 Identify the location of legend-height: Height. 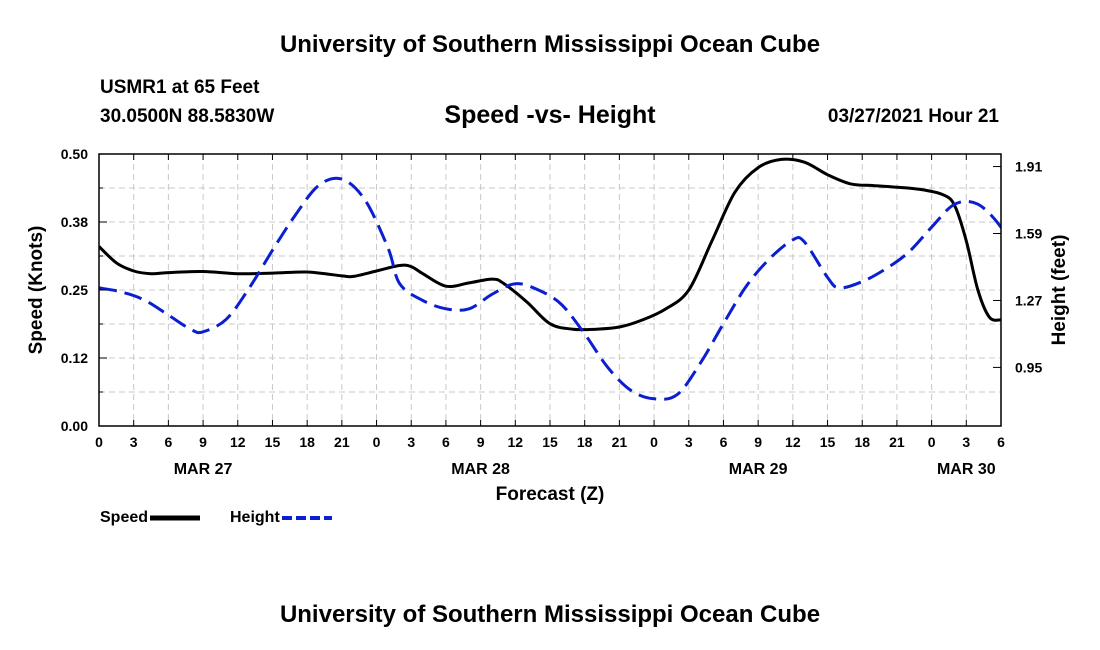
(282, 518).